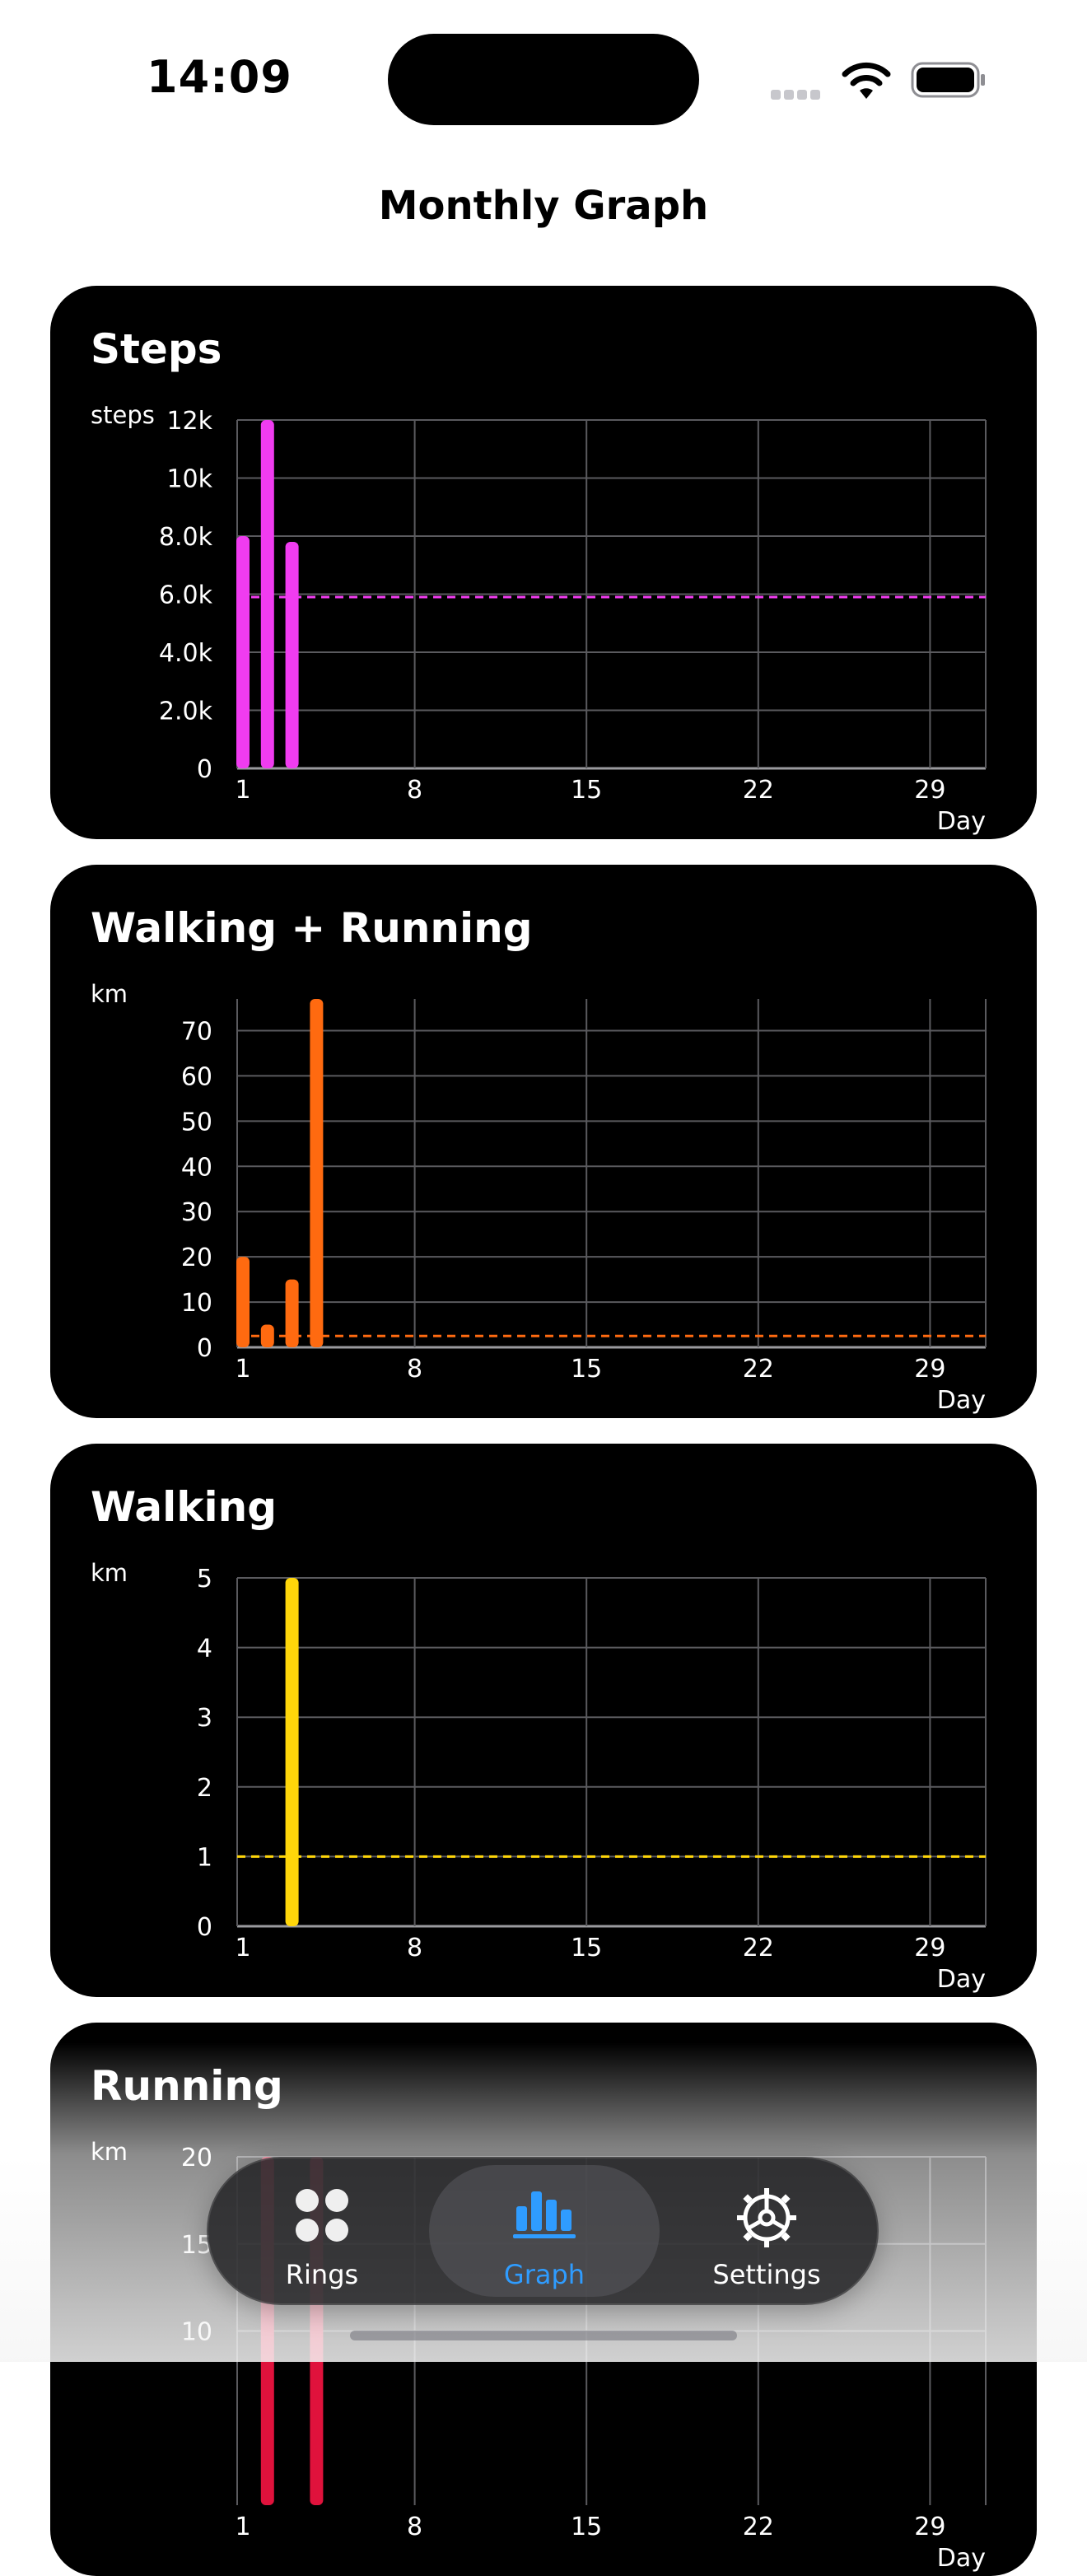  I want to click on tab-label: Settings, so click(766, 2274).